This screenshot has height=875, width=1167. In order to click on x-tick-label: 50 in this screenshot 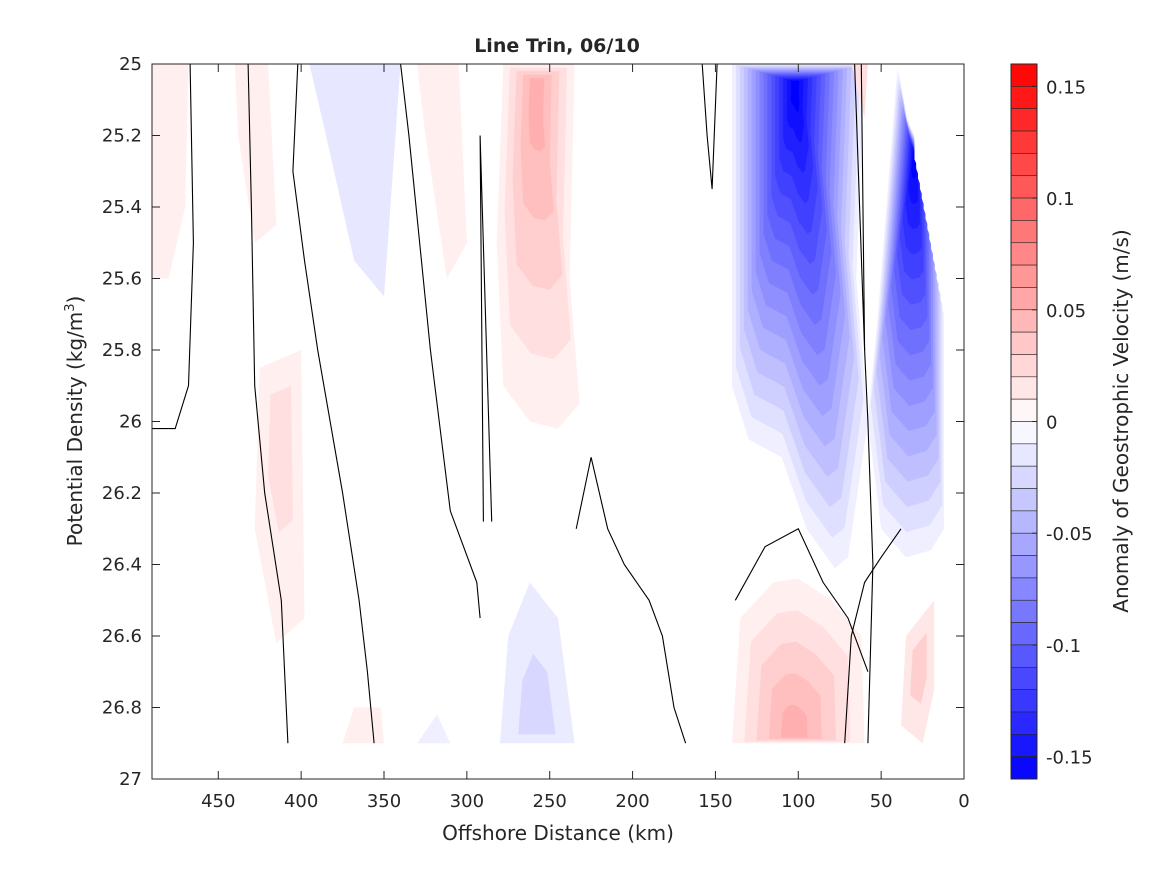, I will do `click(881, 801)`.